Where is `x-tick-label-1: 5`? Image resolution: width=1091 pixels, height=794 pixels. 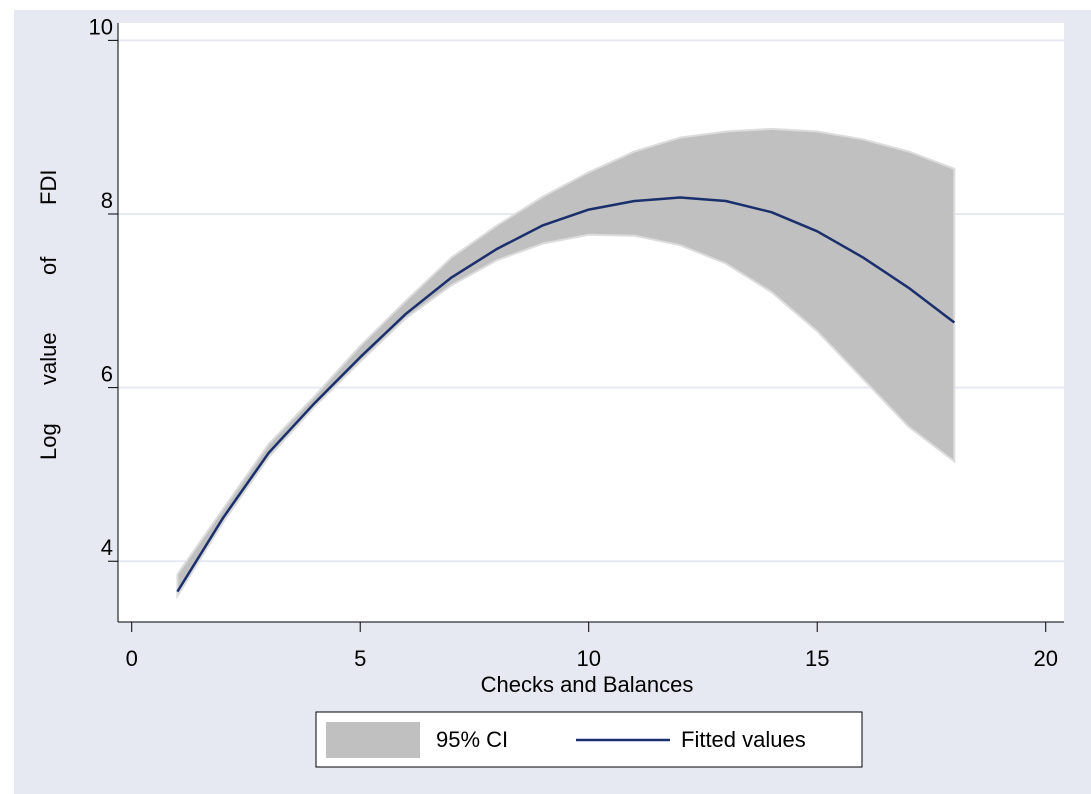
x-tick-label-1: 5 is located at coordinates (360, 658).